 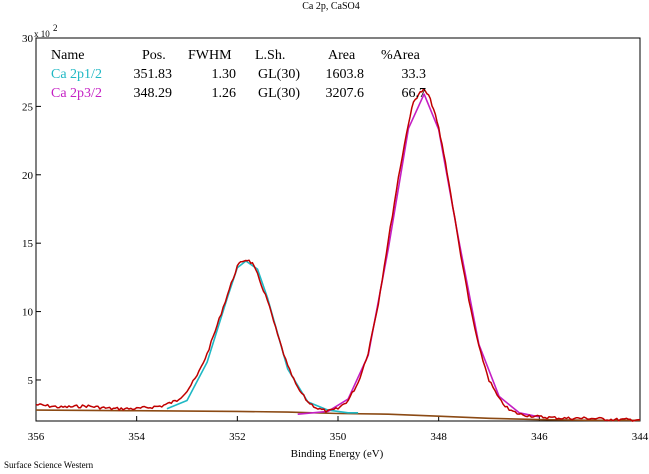 What do you see at coordinates (414, 74) in the screenshot?
I see `legend-row-value: 33.3` at bounding box center [414, 74].